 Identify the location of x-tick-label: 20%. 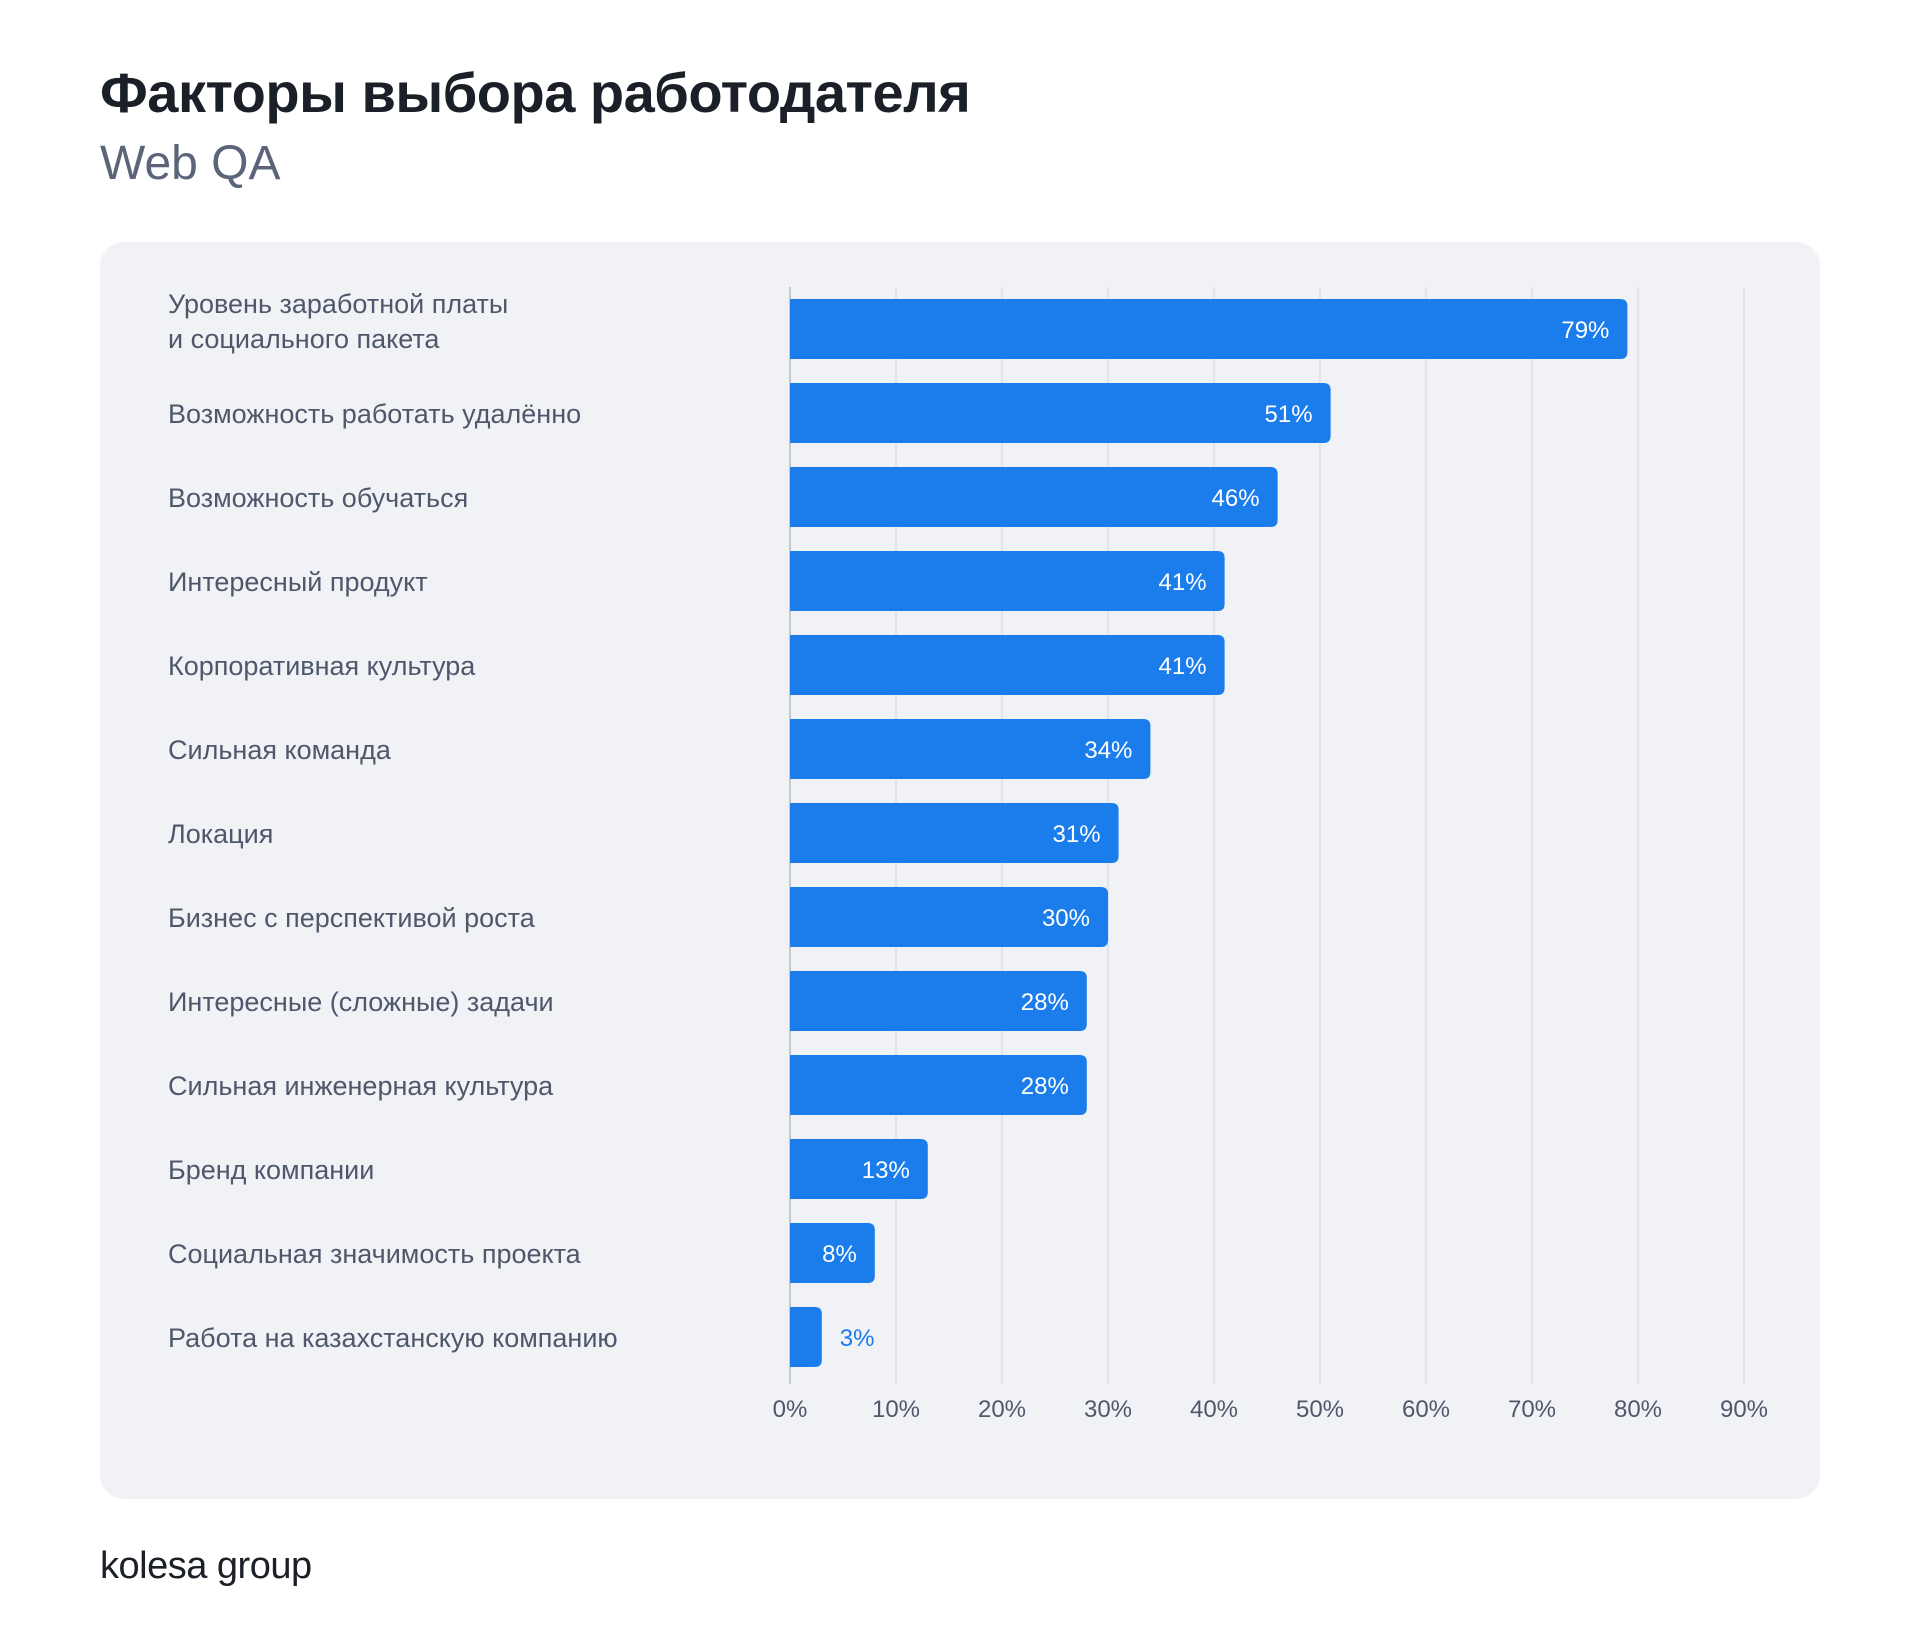
(1002, 1409).